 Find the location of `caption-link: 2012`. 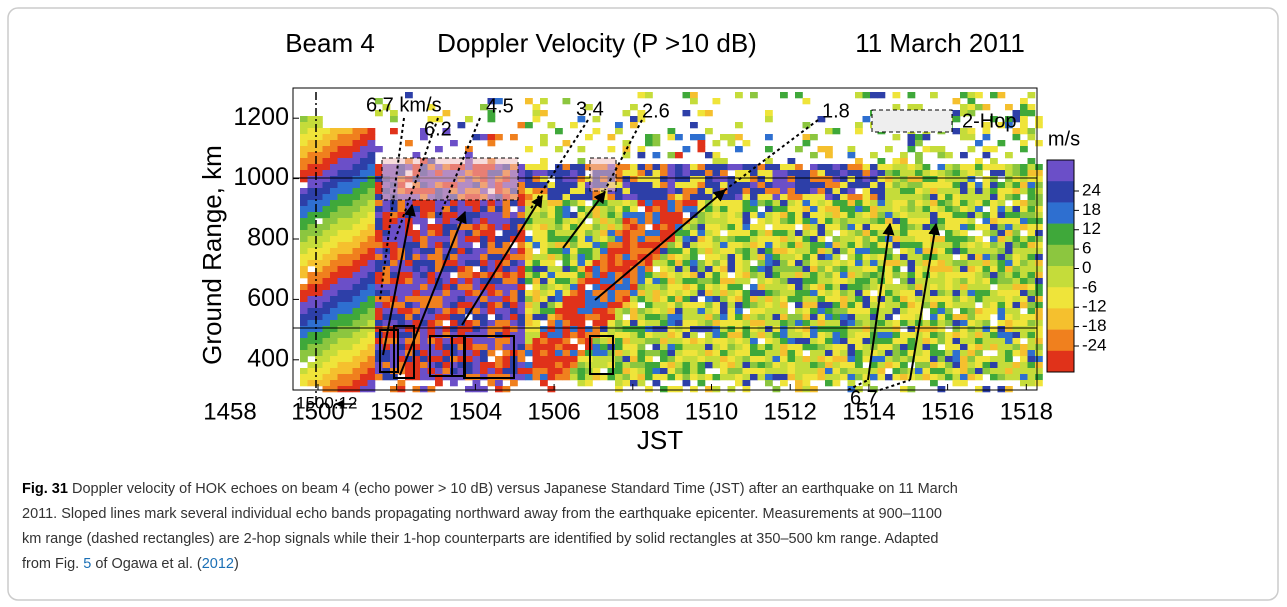

caption-link: 2012 is located at coordinates (218, 564).